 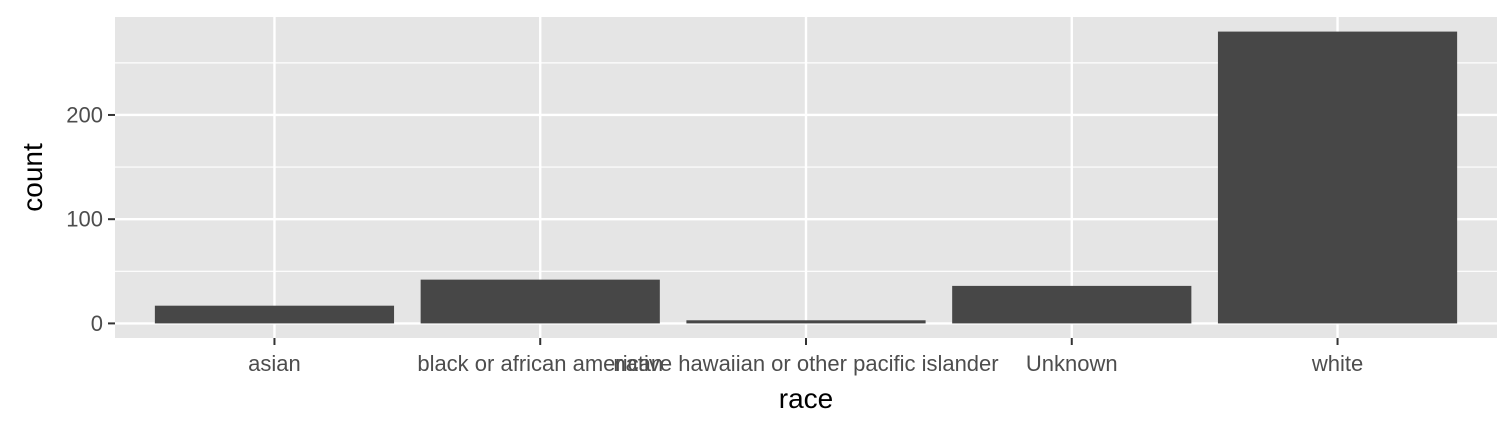 I want to click on y-tick-label: 200, so click(x=84, y=114).